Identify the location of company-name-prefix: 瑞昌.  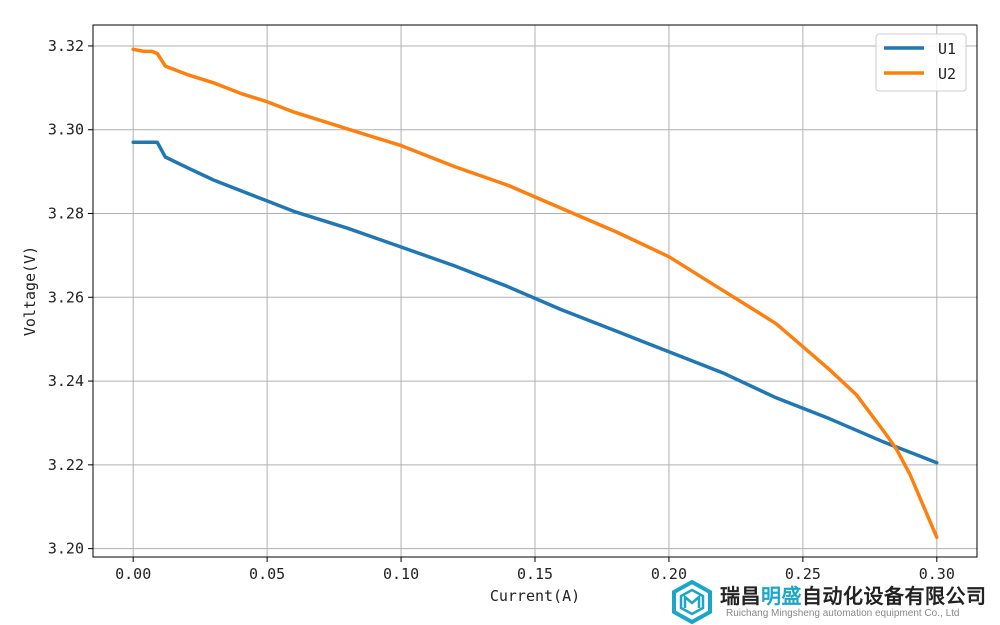
(740, 596).